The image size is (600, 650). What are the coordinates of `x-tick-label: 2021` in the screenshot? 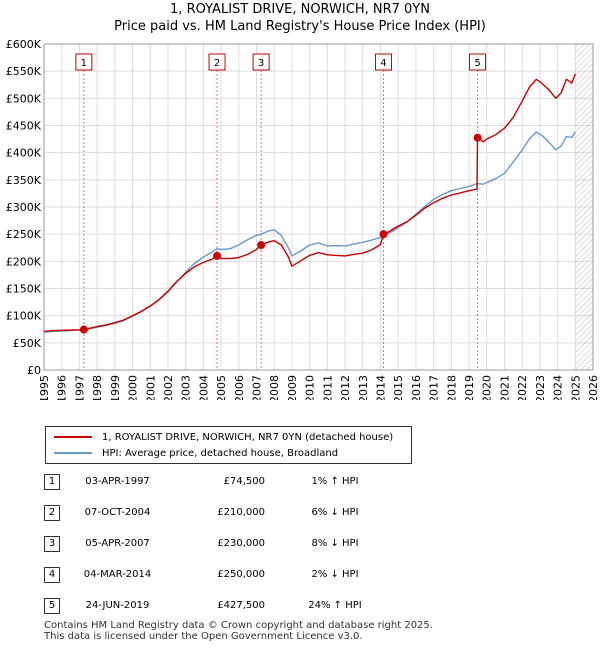 It's located at (504, 387).